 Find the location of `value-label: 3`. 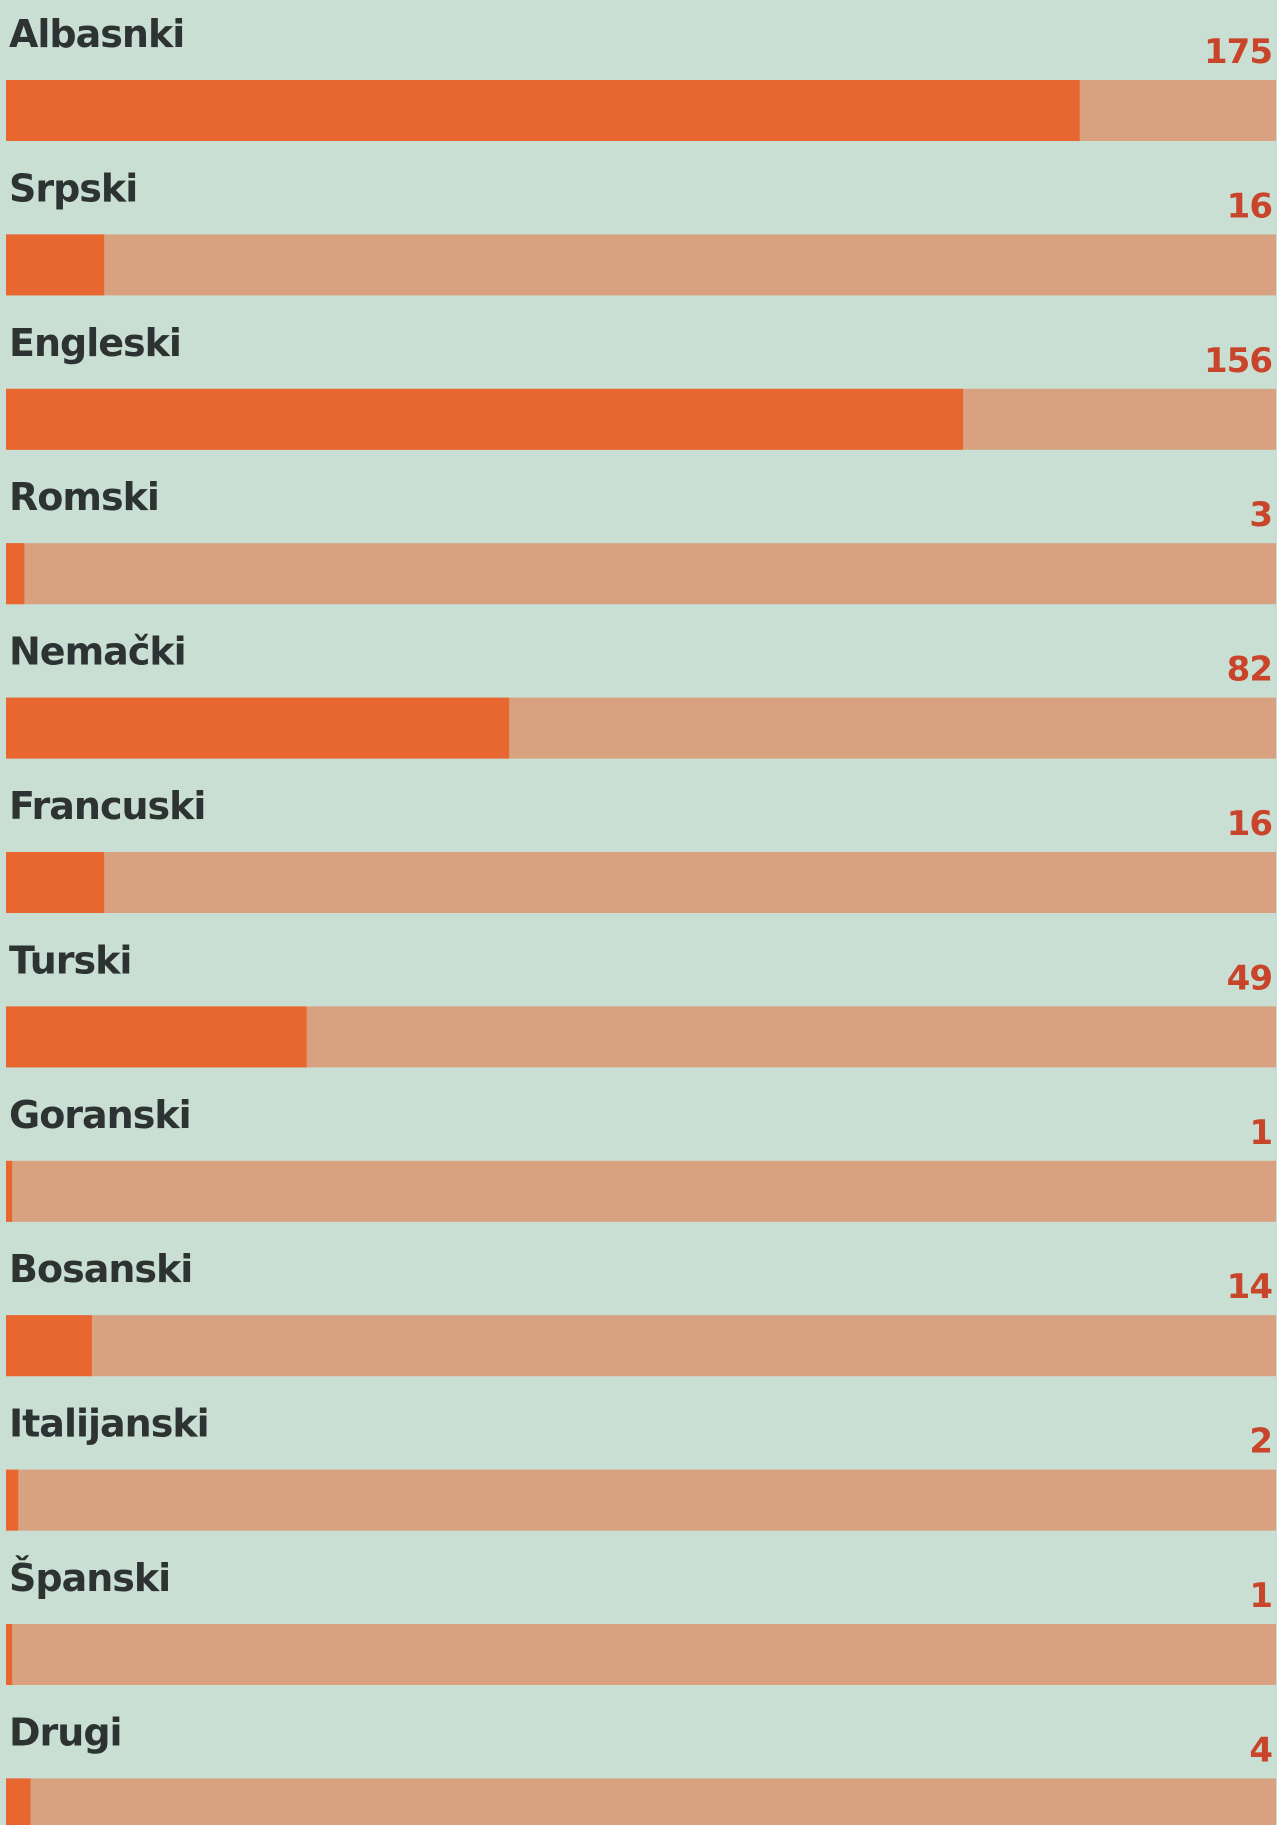

value-label: 3 is located at coordinates (1260, 515).